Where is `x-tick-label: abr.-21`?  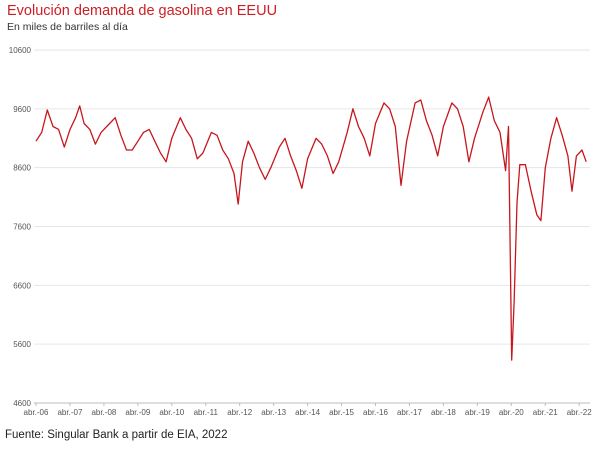 x-tick-label: abr.-21 is located at coordinates (545, 412).